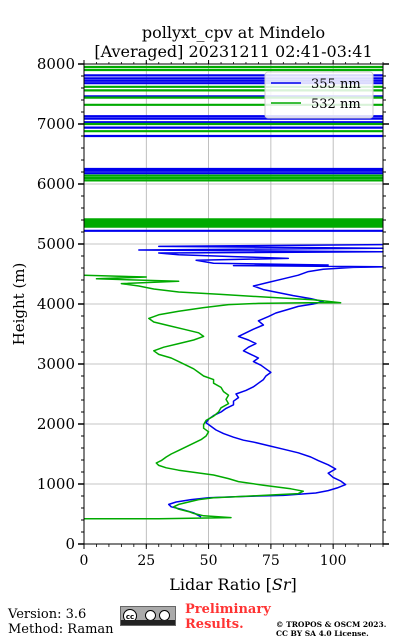 Image resolution: width=400 pixels, height=640 pixels. I want to click on x-axis-label-unit: Sr, so click(282, 584).